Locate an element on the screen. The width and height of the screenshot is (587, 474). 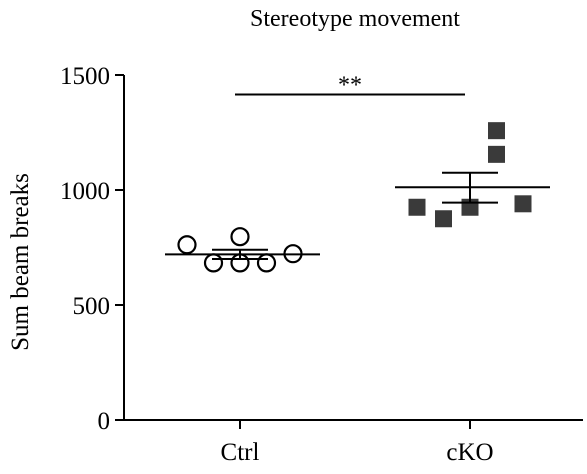
significance-label: ** is located at coordinates (350, 86).